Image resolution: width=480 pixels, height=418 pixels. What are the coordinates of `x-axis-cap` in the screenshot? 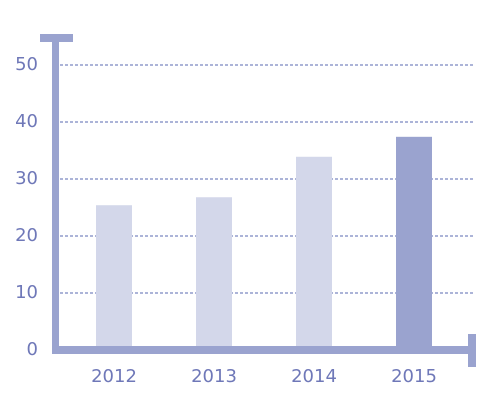 It's located at (472, 350).